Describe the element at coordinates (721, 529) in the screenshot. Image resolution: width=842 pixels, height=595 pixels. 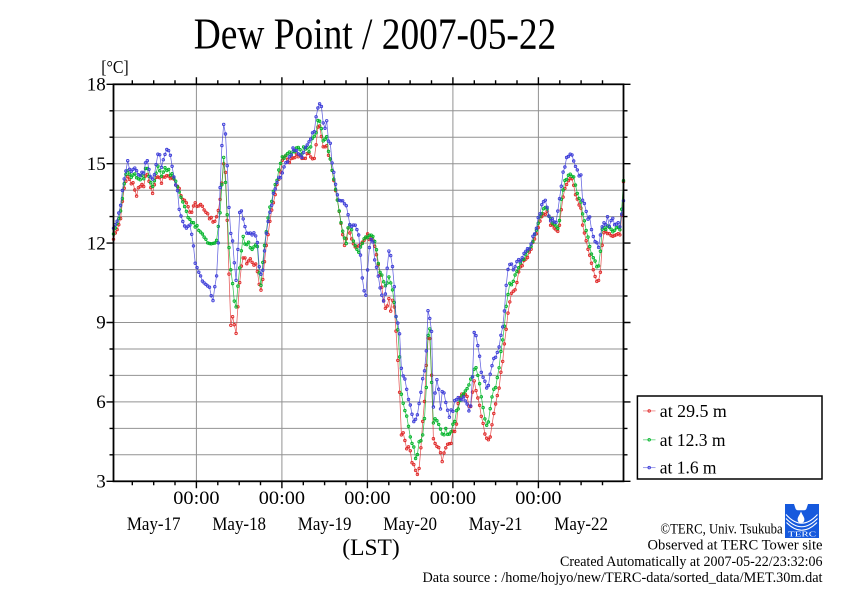
I see `svg-text: ©TERC, Univ. Tsukuba` at that location.